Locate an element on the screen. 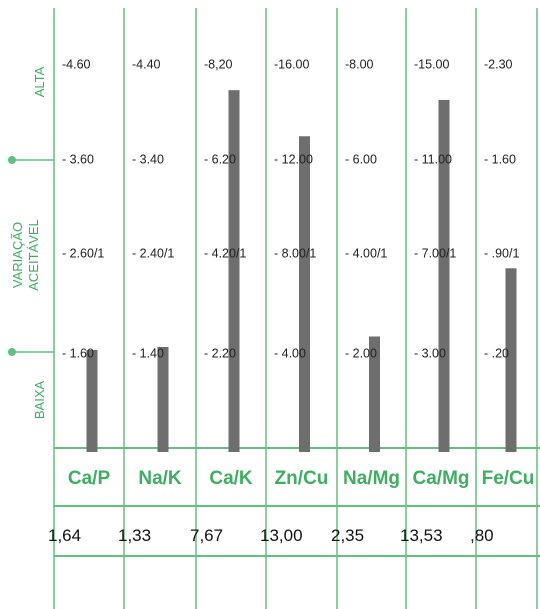 This screenshot has width=540, height=609. tick-label: - 2.60/1 is located at coordinates (83, 253).